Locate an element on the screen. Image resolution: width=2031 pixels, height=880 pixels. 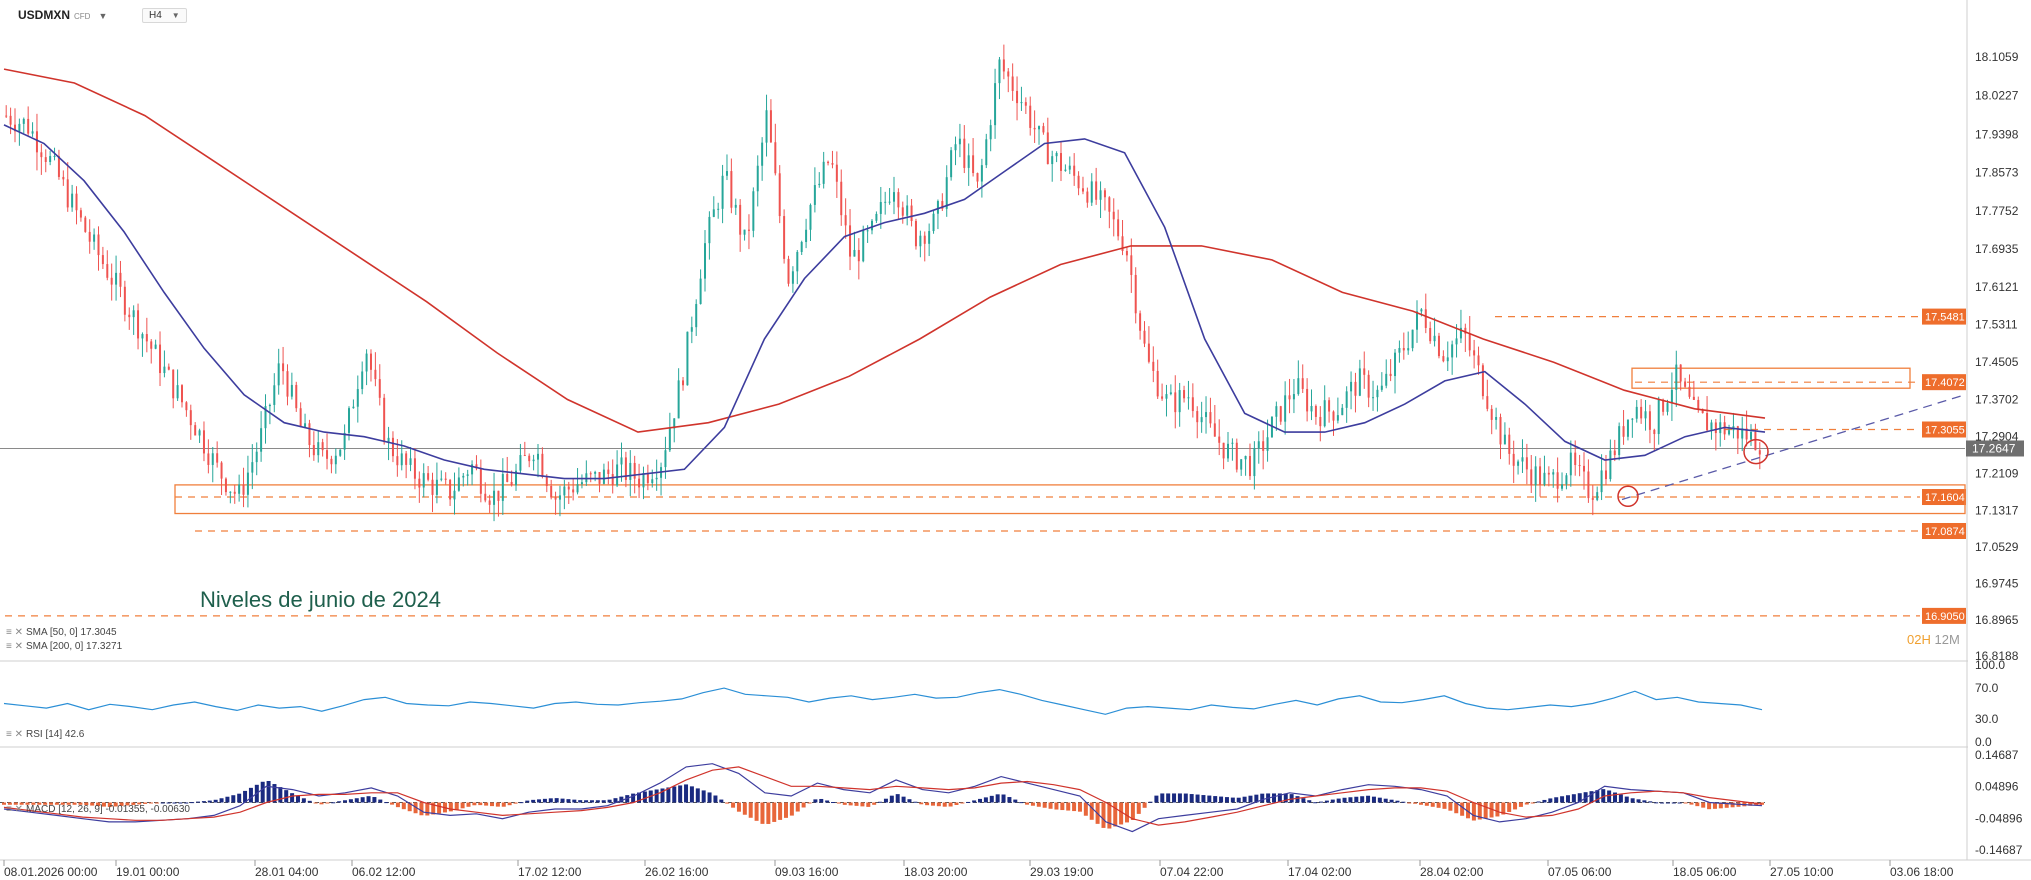
macd-signal-line is located at coordinates (883, 796).